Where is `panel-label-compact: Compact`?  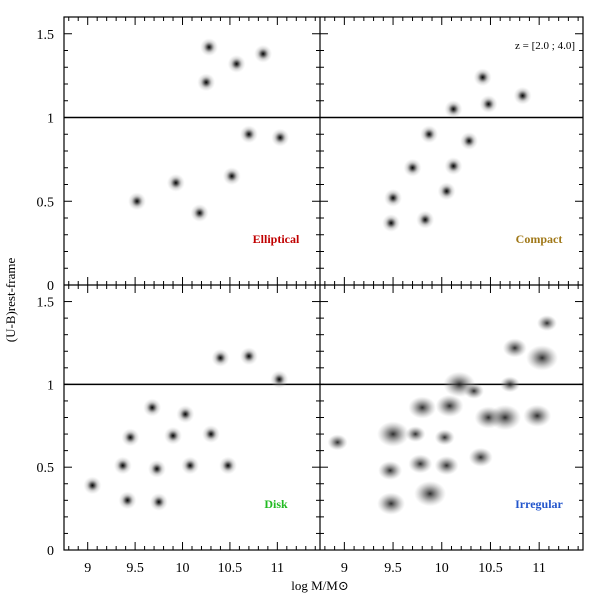 panel-label-compact: Compact is located at coordinates (539, 239).